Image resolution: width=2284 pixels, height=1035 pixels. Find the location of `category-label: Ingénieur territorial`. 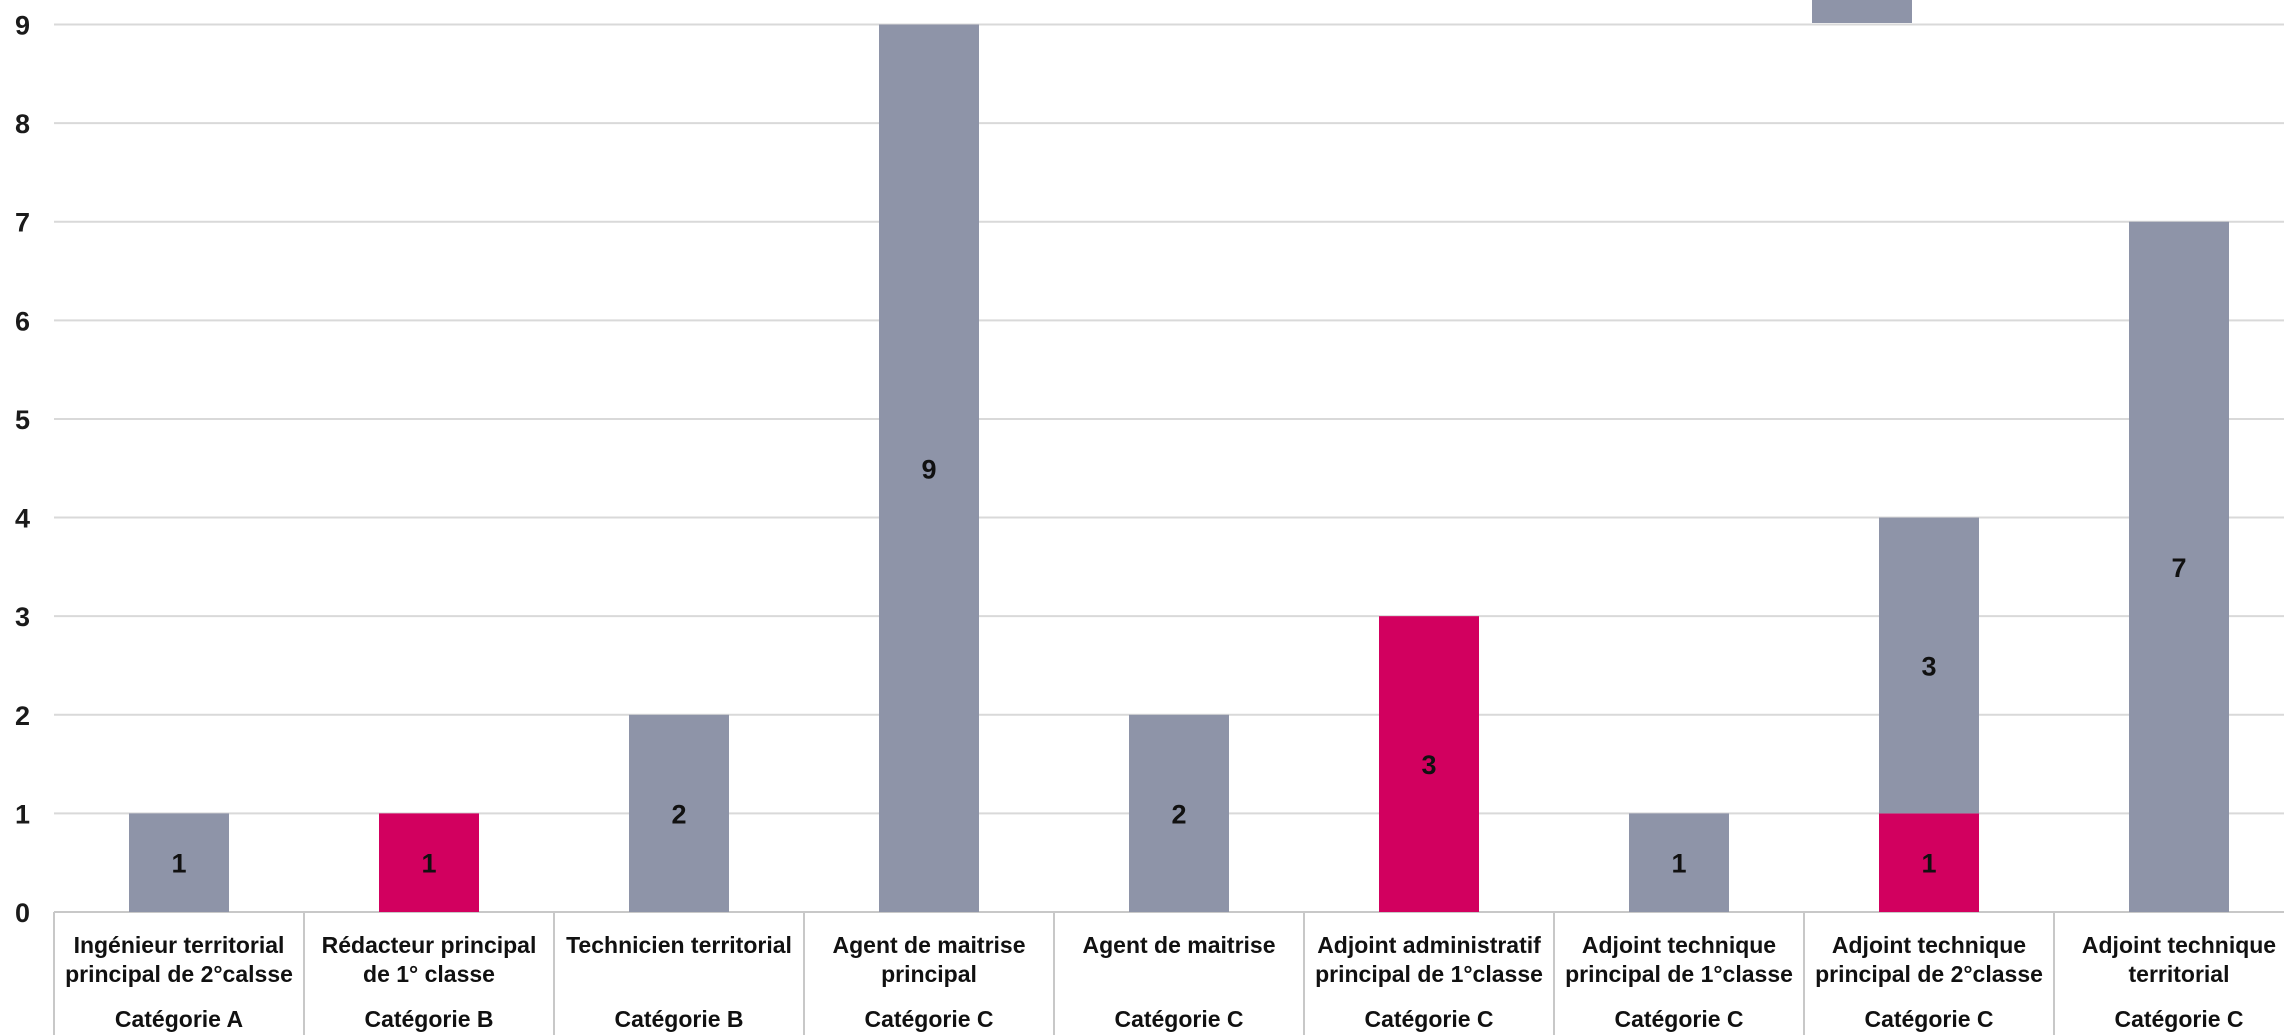

category-label: Ingénieur territorial is located at coordinates (179, 945).